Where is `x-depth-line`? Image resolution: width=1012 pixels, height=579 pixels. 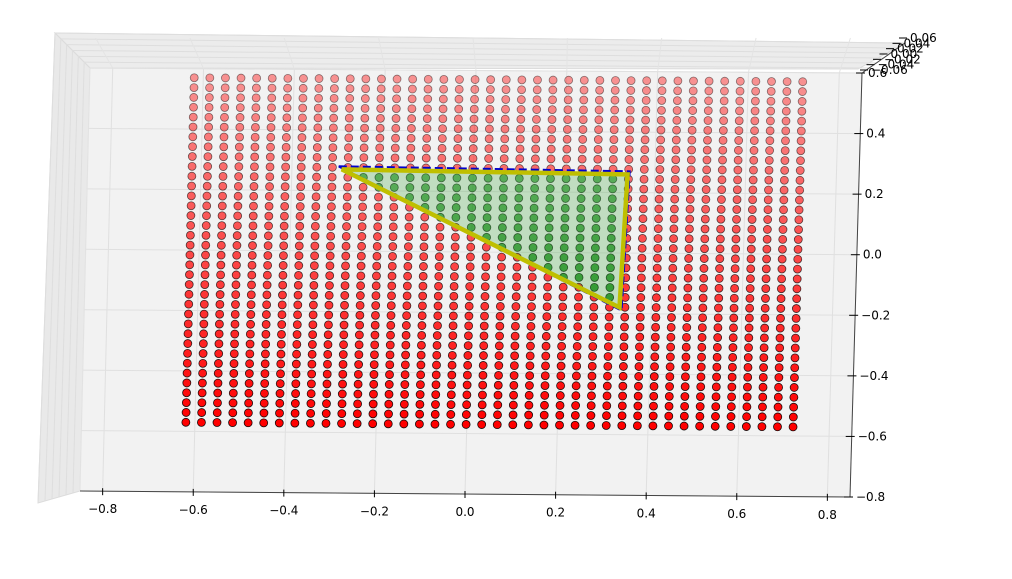 x-depth-line is located at coordinates (196, 53).